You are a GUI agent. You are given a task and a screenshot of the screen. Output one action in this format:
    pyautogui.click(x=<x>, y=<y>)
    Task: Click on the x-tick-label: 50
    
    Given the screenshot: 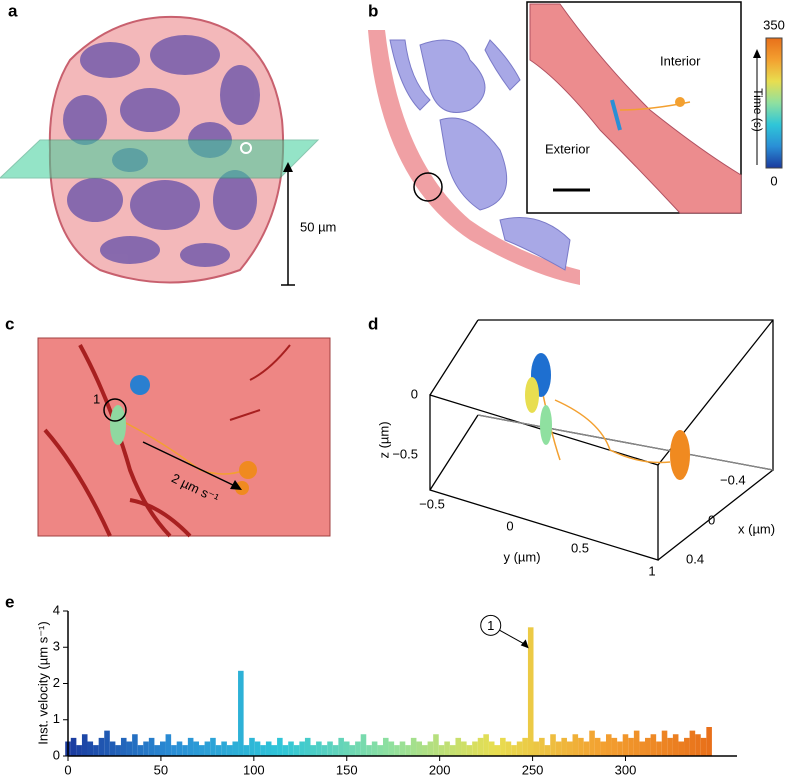 What is the action you would take?
    pyautogui.click(x=161, y=769)
    